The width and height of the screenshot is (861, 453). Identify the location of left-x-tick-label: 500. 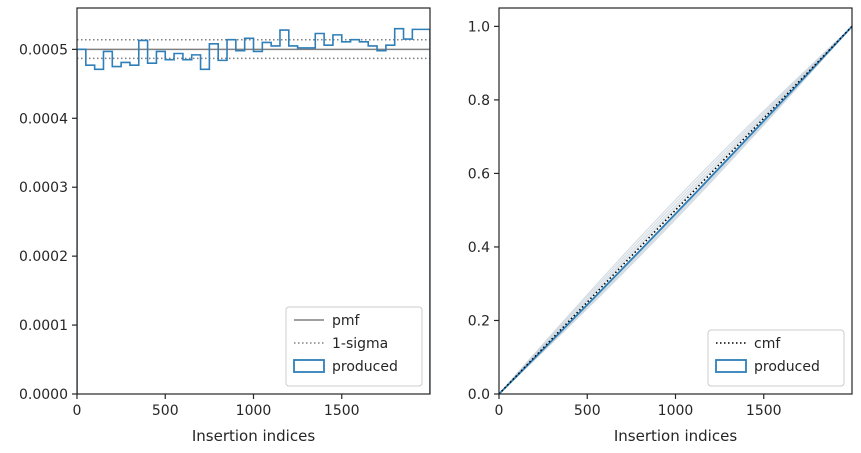
(165, 411).